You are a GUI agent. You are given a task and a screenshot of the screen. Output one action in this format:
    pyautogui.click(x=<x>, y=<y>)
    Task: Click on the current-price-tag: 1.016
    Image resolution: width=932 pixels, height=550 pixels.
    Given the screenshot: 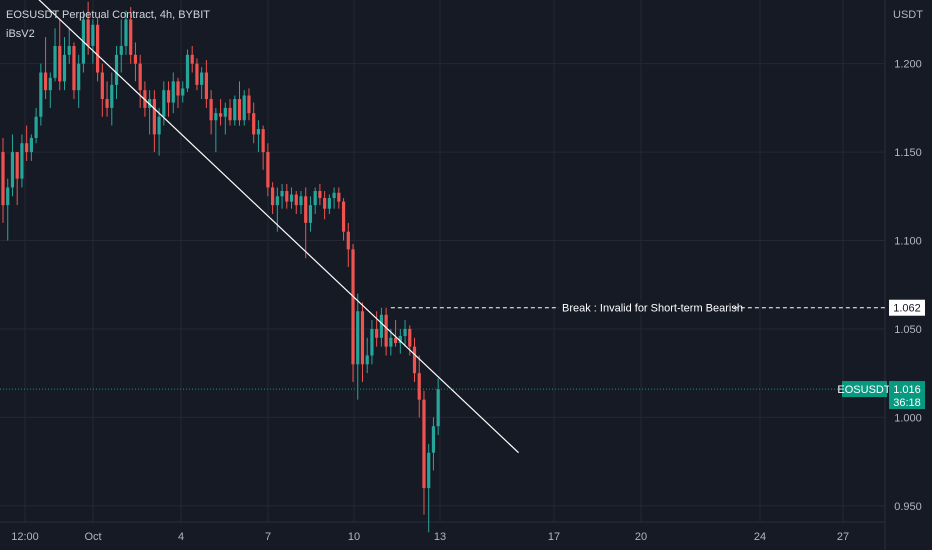 What is the action you would take?
    pyautogui.click(x=907, y=390)
    